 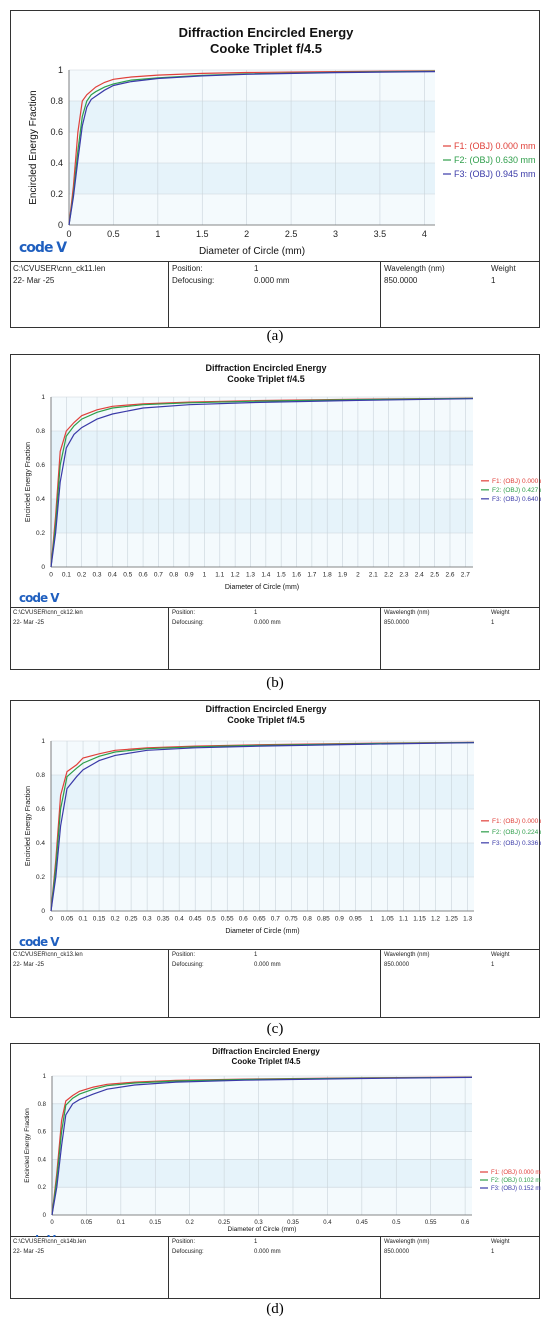 I want to click on legend-label: F3: (OBJ) 0.336 mm, so click(x=516, y=843).